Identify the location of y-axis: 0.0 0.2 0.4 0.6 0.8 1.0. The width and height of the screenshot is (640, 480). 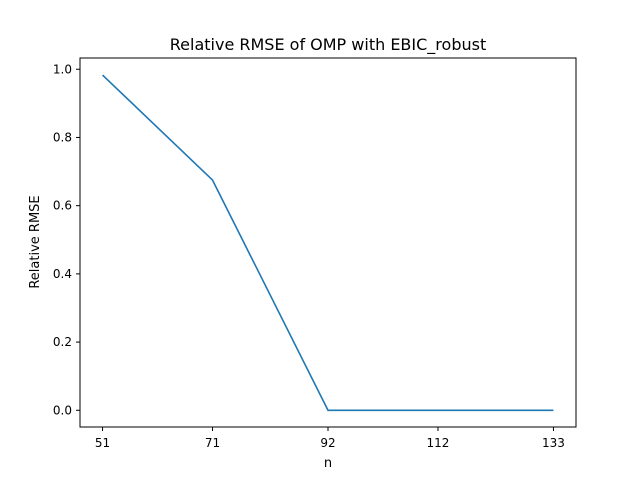
(66, 239).